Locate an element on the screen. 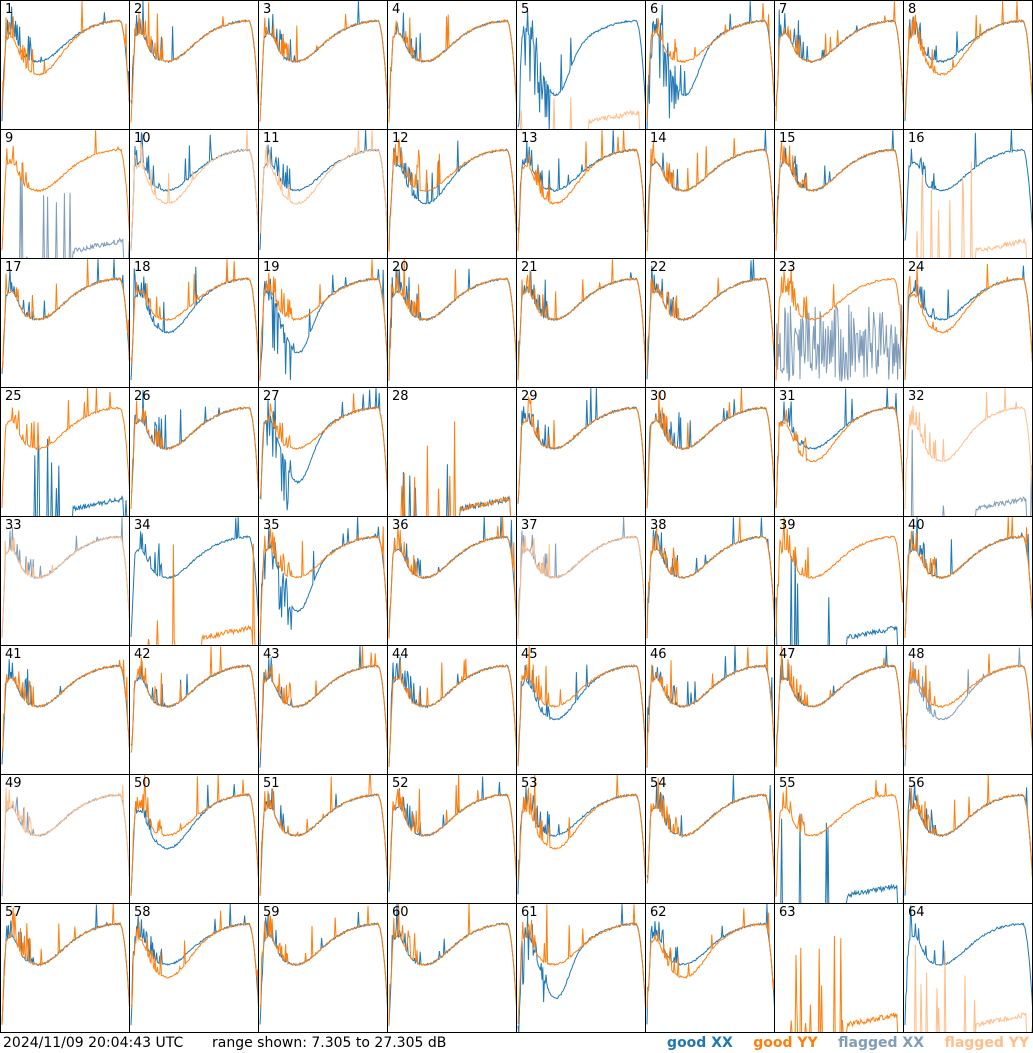 The width and height of the screenshot is (1033, 1053). panel-label: 43 is located at coordinates (271, 654).